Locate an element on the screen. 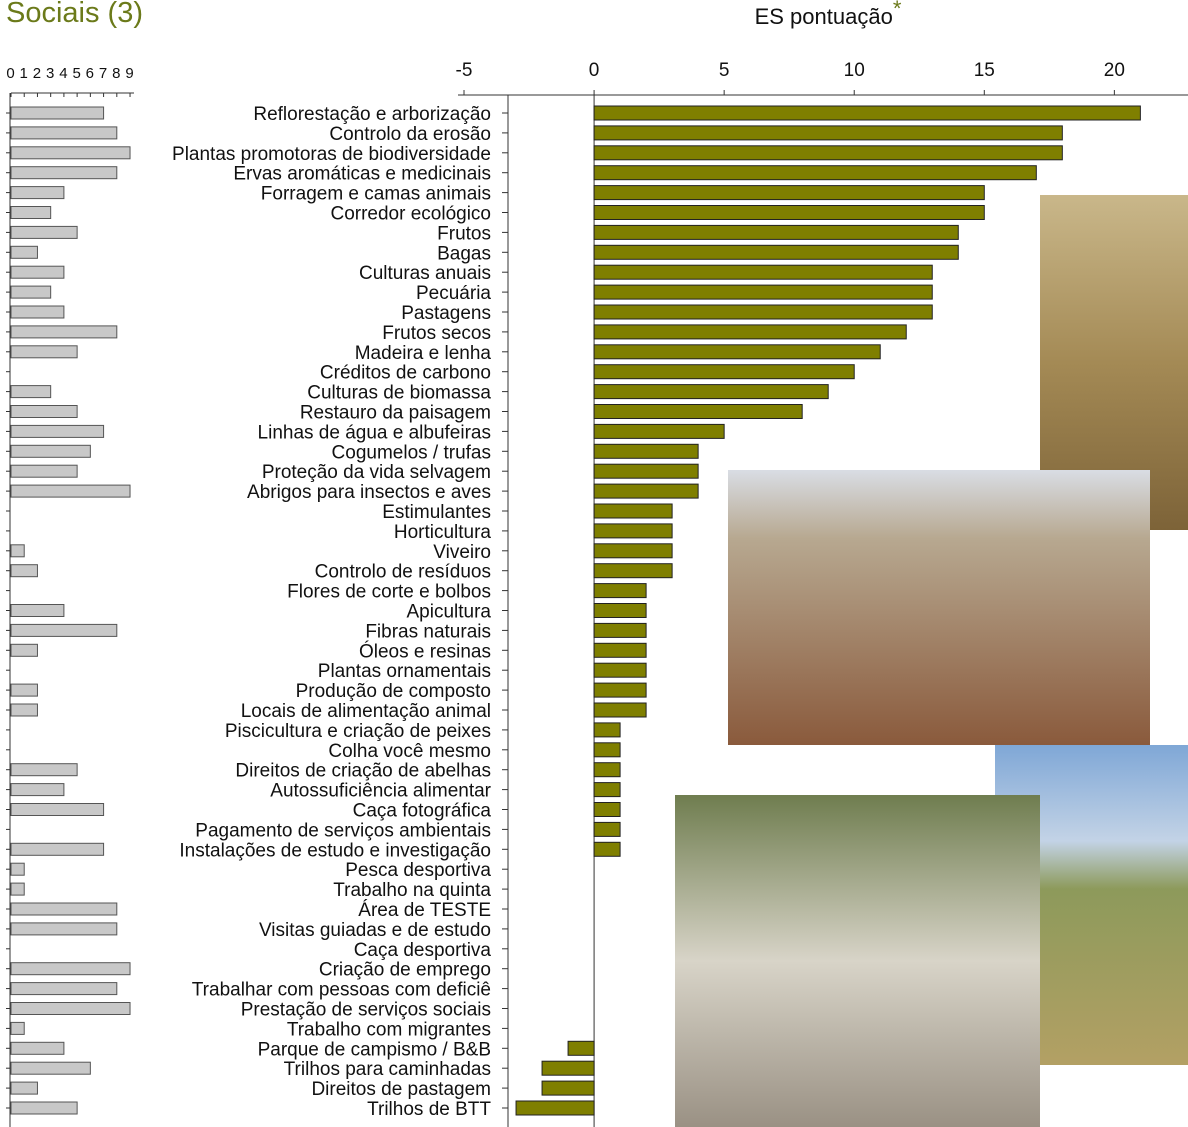  category-label: Frutos is located at coordinates (464, 233).